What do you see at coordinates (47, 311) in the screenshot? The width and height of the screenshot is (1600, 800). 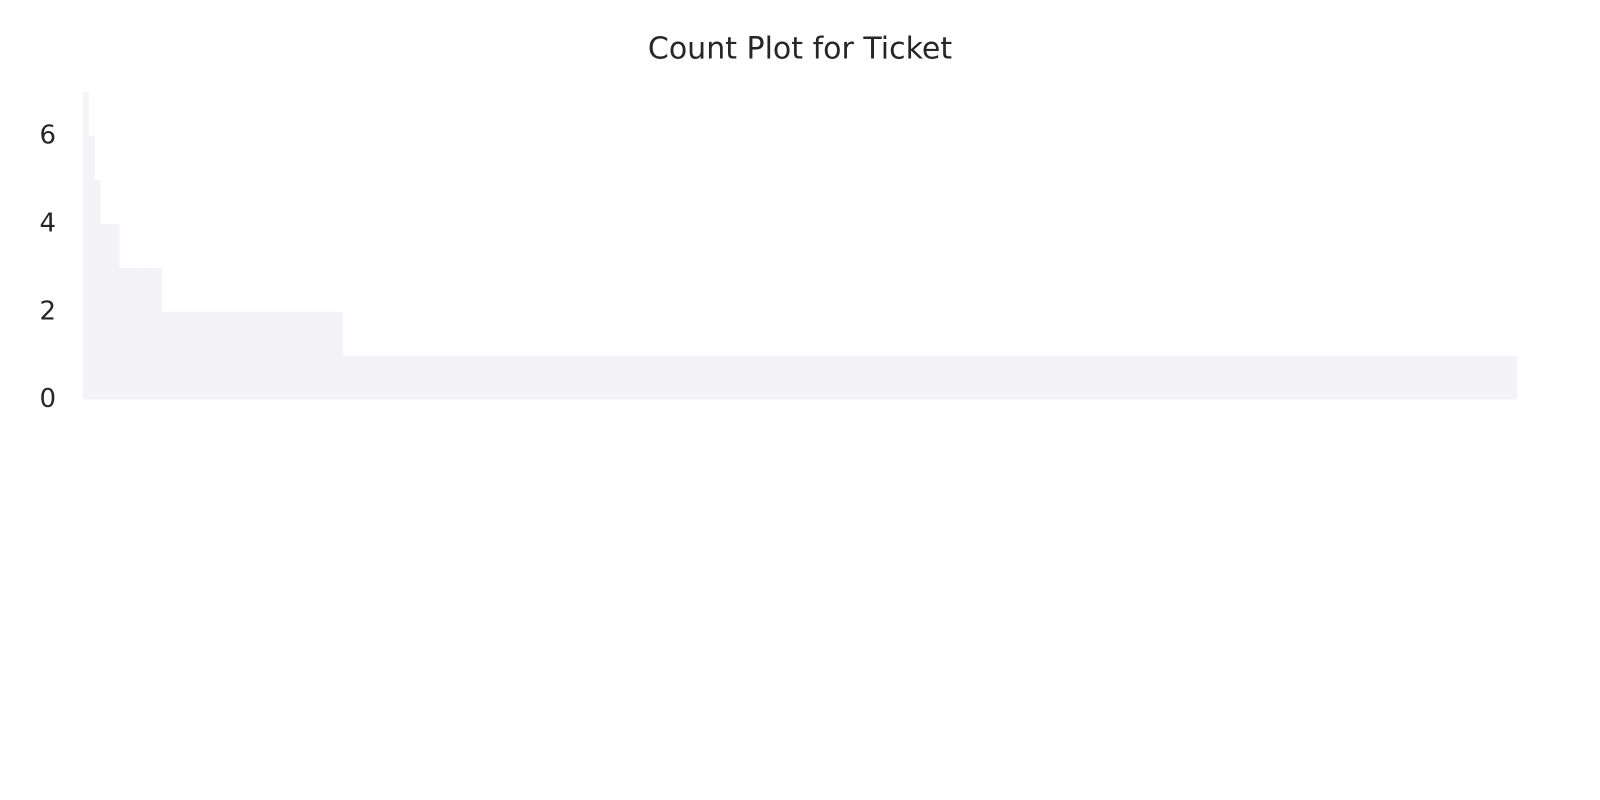 I see `y-tick-label: 2` at bounding box center [47, 311].